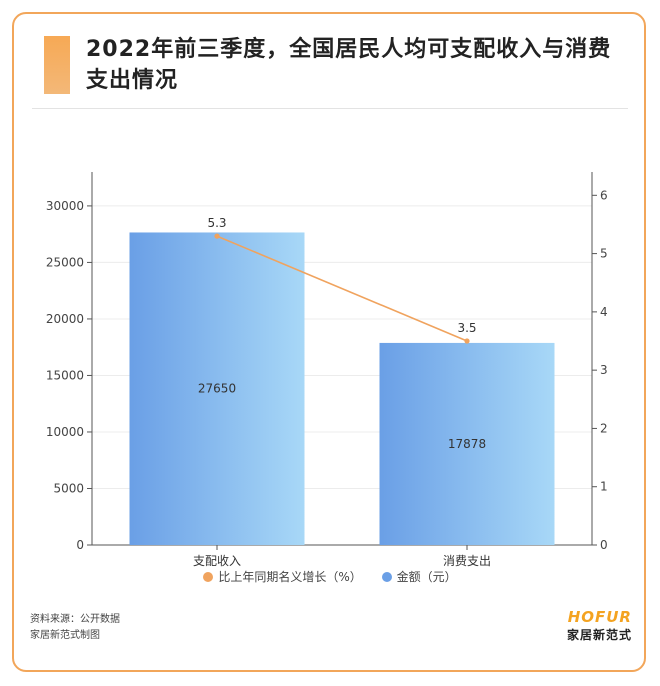 Image resolution: width=660 pixels, height=686 pixels. Describe the element at coordinates (330, 108) in the screenshot. I see `title-divider` at that location.